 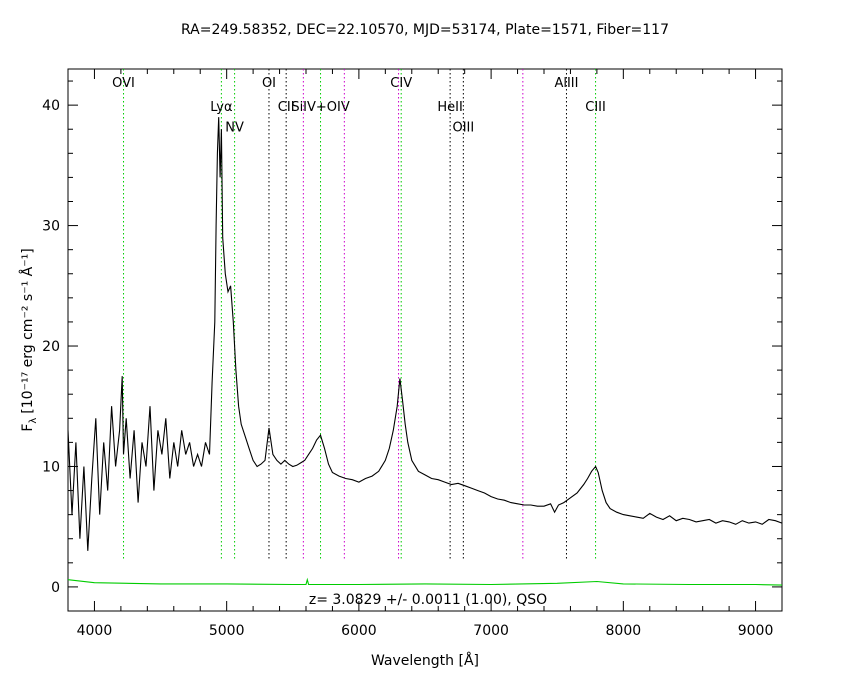 I want to click on y-axis-label: Fλ [10⁻¹⁷ erg cm⁻² s⁻¹ Å⁻¹], so click(x=29, y=339).